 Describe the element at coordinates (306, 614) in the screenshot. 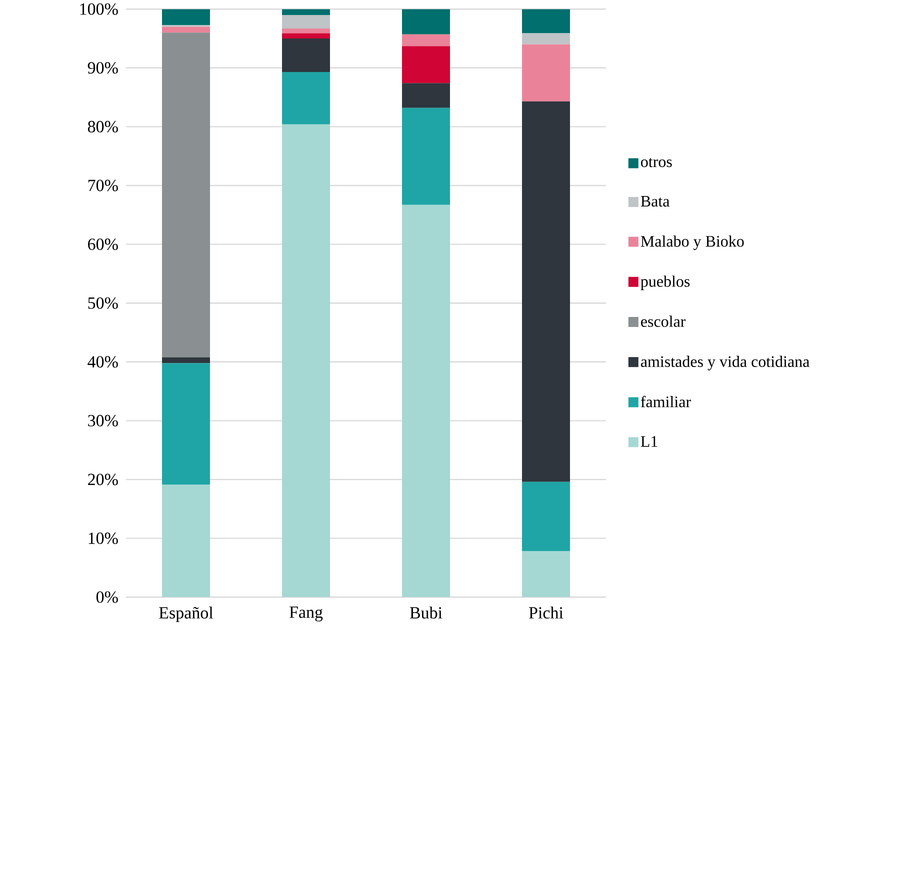

I see `x-tick-label: Fang` at that location.